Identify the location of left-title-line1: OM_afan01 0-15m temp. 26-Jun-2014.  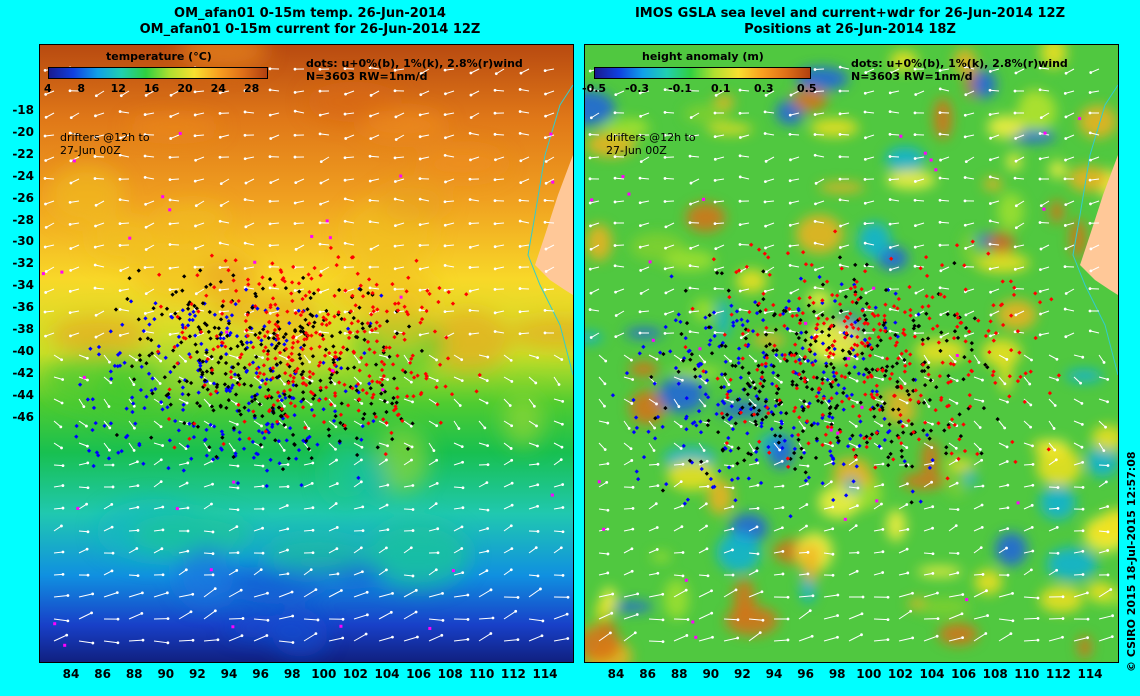
(310, 13).